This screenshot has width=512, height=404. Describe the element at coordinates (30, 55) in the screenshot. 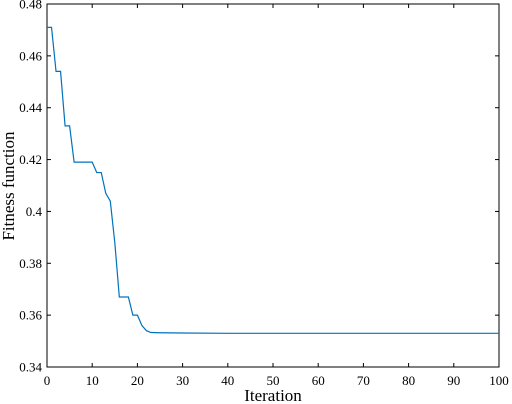

I see `y-tick-label: 0.46` at that location.